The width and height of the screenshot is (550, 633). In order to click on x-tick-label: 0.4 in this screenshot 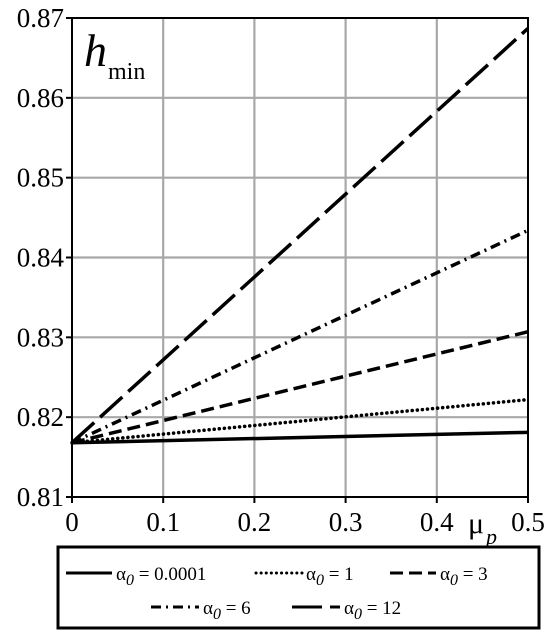, I will do `click(437, 522)`.